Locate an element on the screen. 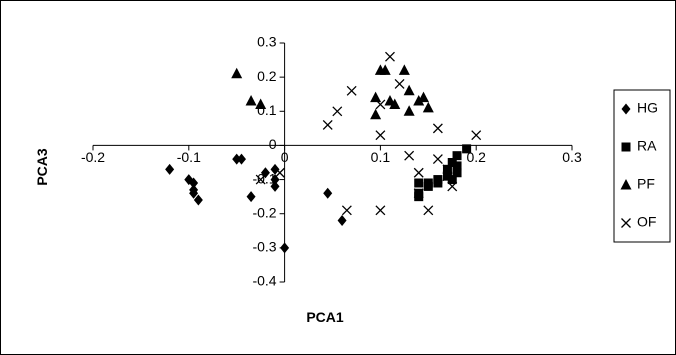  y-tick-label: 0.2 is located at coordinates (267, 76).